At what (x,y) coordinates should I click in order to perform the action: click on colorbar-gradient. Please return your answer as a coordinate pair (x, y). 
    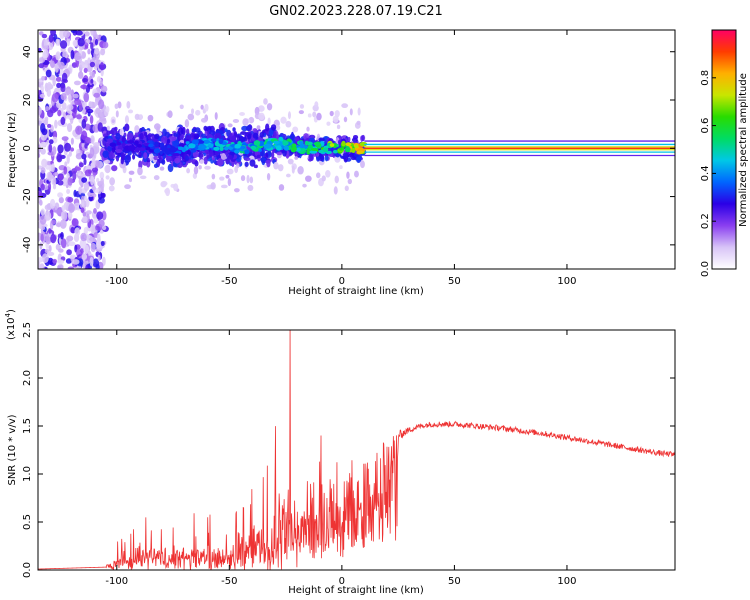
    Looking at the image, I should click on (724, 149).